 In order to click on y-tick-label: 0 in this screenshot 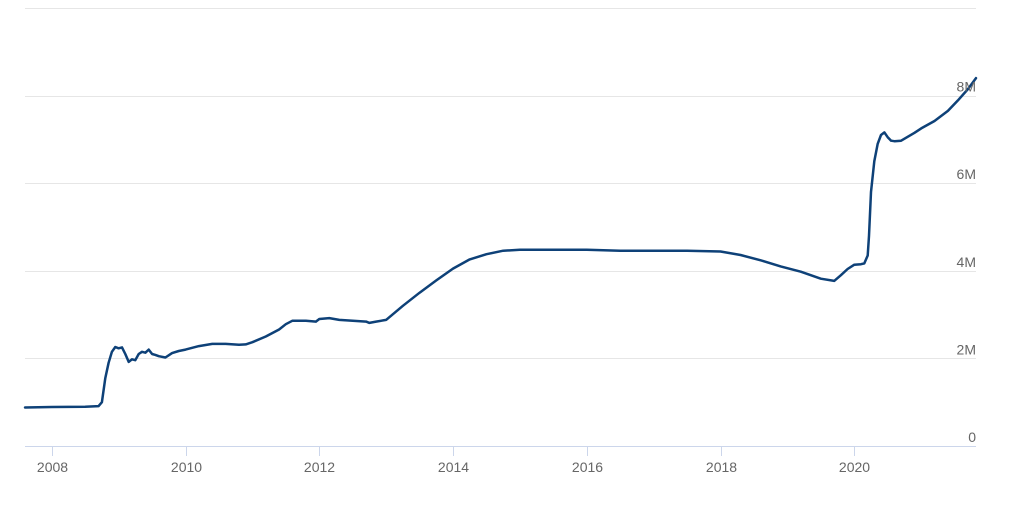, I will do `click(972, 437)`.